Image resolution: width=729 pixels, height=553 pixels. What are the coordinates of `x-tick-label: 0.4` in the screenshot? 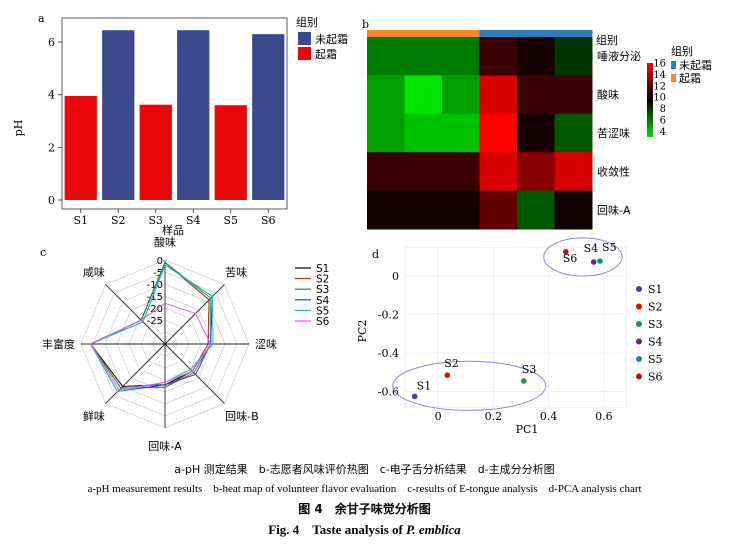 It's located at (549, 416).